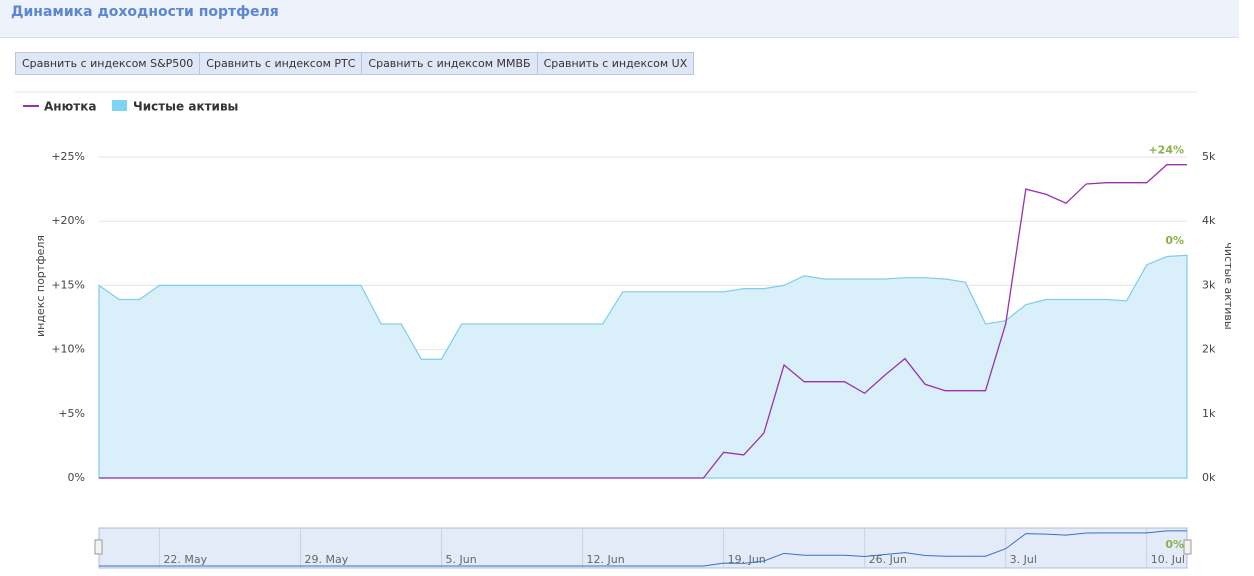 Image resolution: width=1254 pixels, height=576 pixels. Describe the element at coordinates (326, 559) in the screenshot. I see `navigator-label: 29. May` at that location.